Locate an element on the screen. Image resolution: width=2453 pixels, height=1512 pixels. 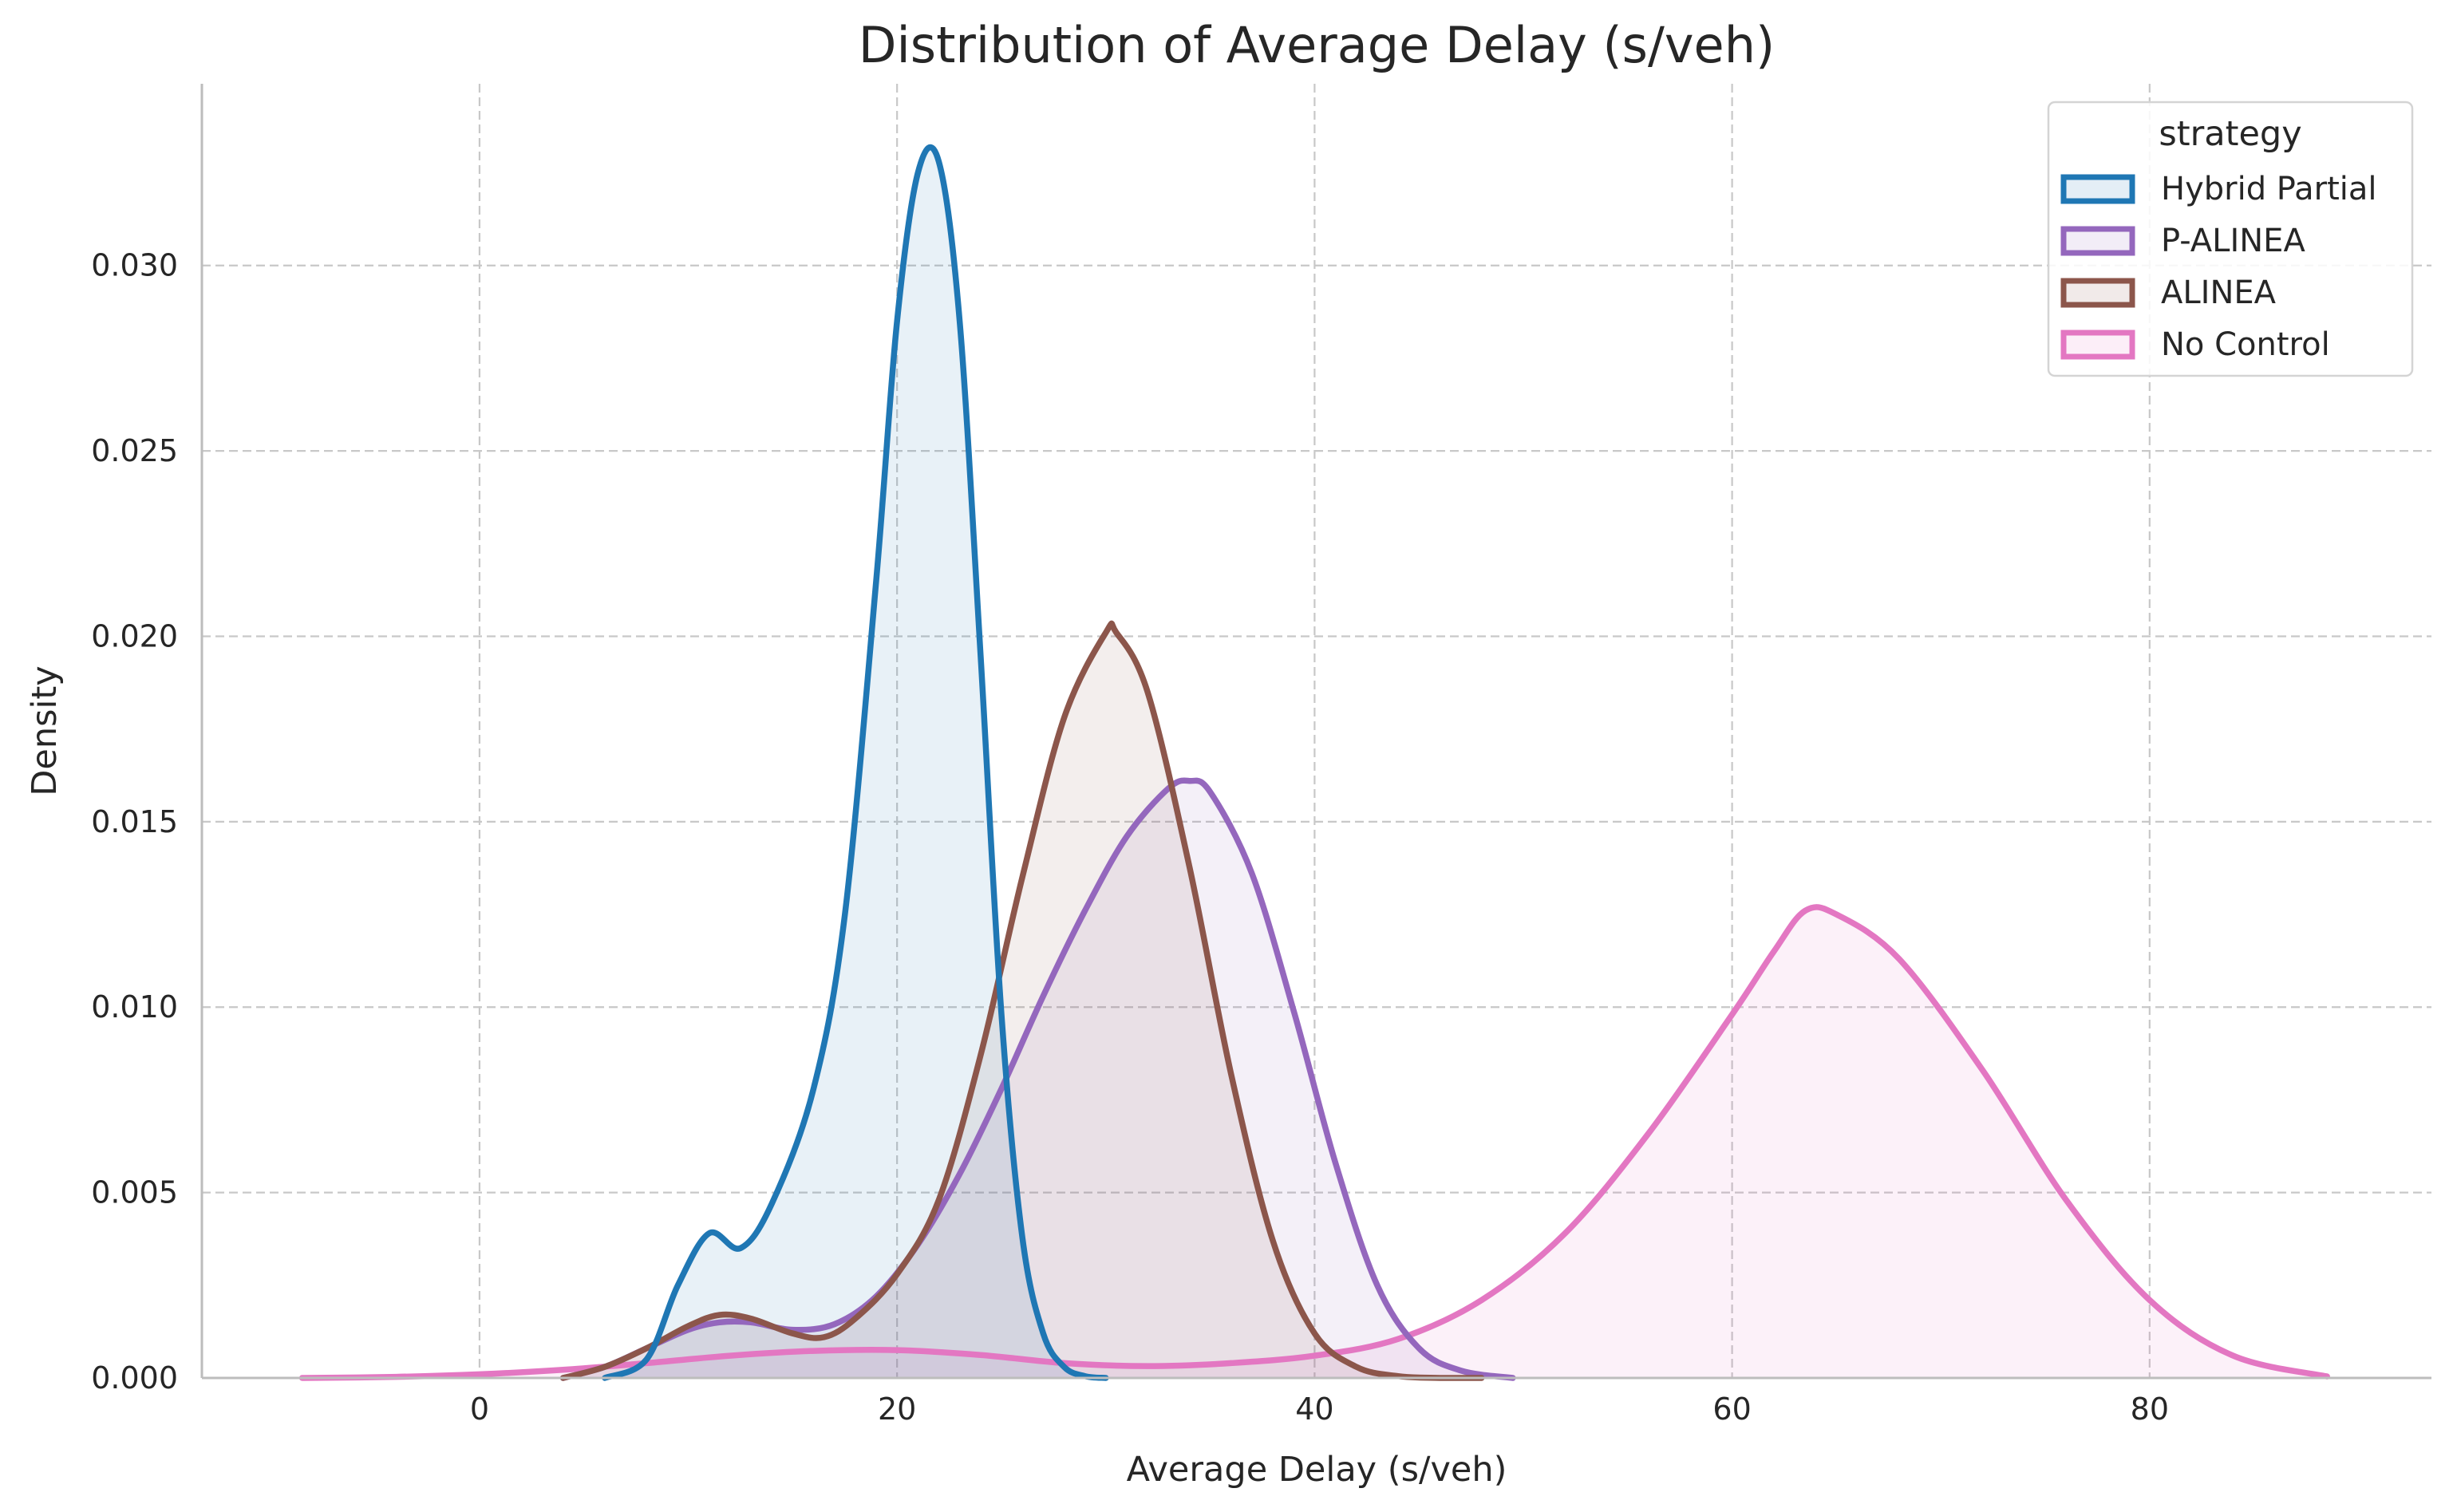
y-tick-label: 0.010 is located at coordinates (134, 1006).